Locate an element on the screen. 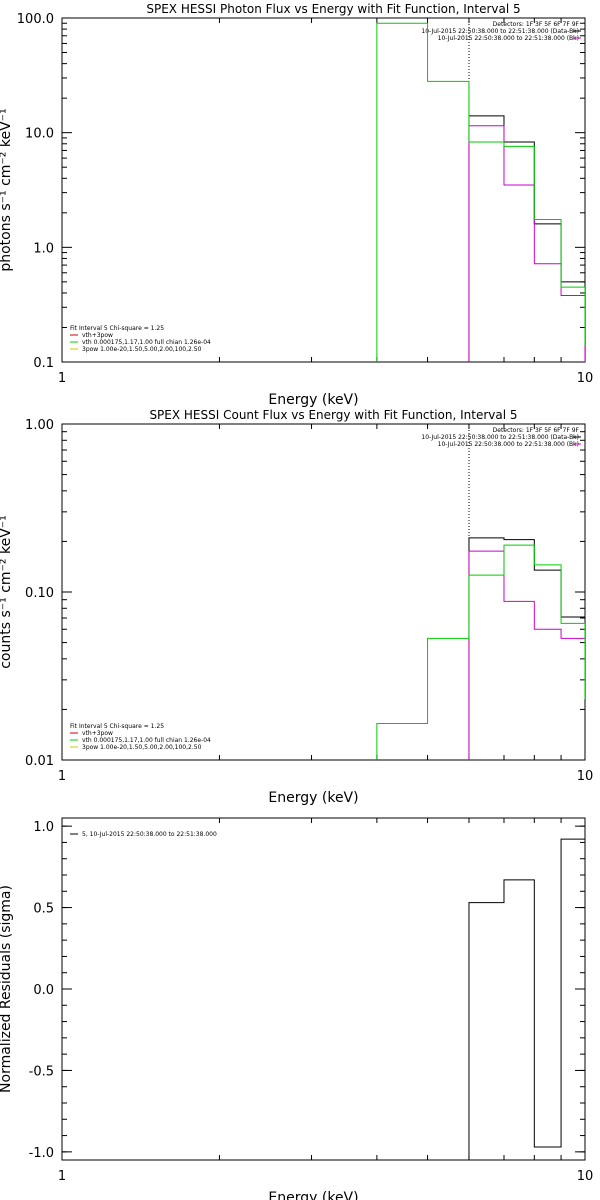 The height and width of the screenshot is (1200, 600). y-tick-label: 0.1 is located at coordinates (43, 363).